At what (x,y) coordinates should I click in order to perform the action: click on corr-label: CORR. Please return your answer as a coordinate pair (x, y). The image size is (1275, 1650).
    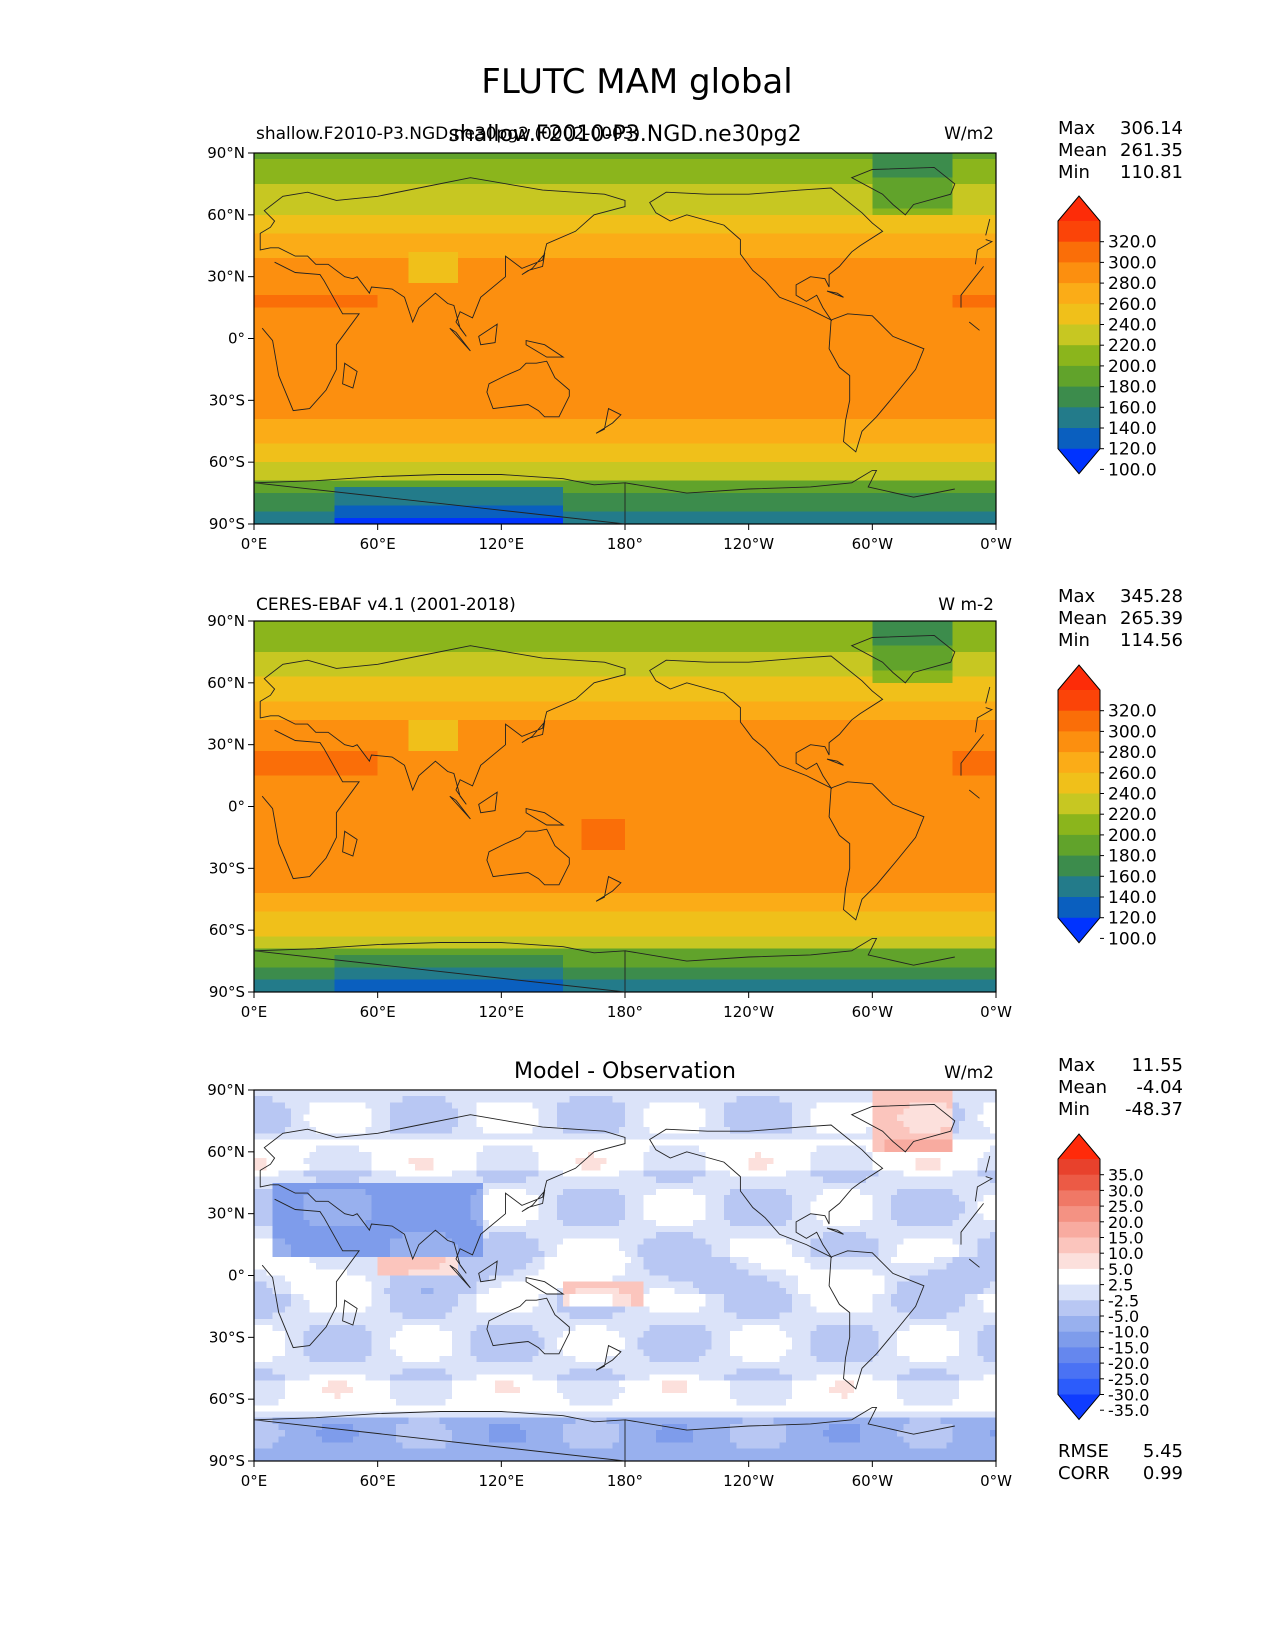
    Looking at the image, I should click on (1084, 1473).